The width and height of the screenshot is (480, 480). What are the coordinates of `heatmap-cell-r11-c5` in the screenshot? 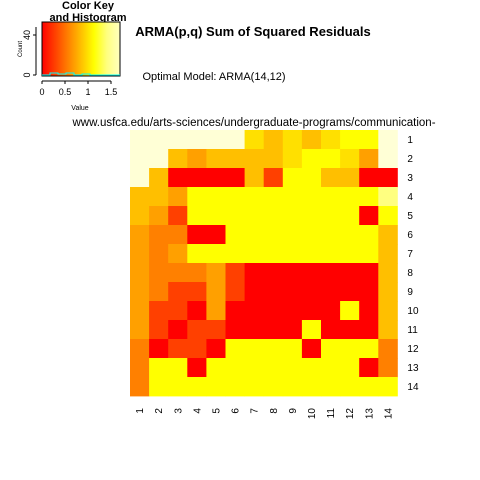 It's located at (216, 330).